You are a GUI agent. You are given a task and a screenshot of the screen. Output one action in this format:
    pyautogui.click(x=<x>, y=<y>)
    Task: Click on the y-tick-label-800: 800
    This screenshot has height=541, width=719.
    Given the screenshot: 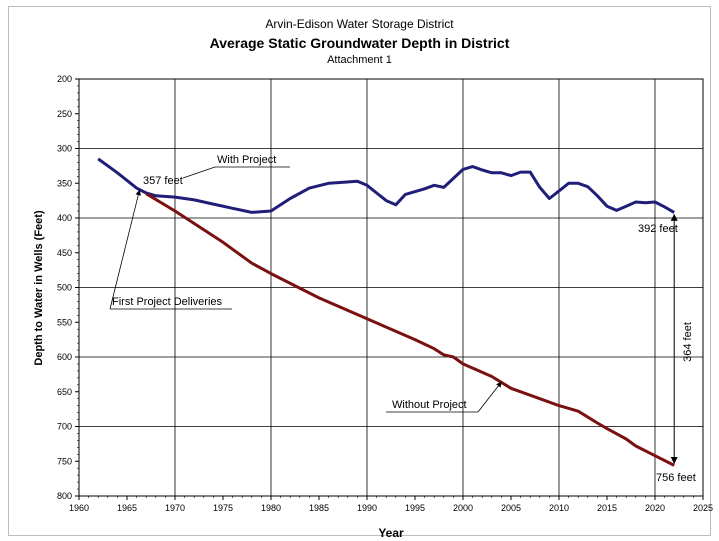 What is the action you would take?
    pyautogui.click(x=64, y=496)
    